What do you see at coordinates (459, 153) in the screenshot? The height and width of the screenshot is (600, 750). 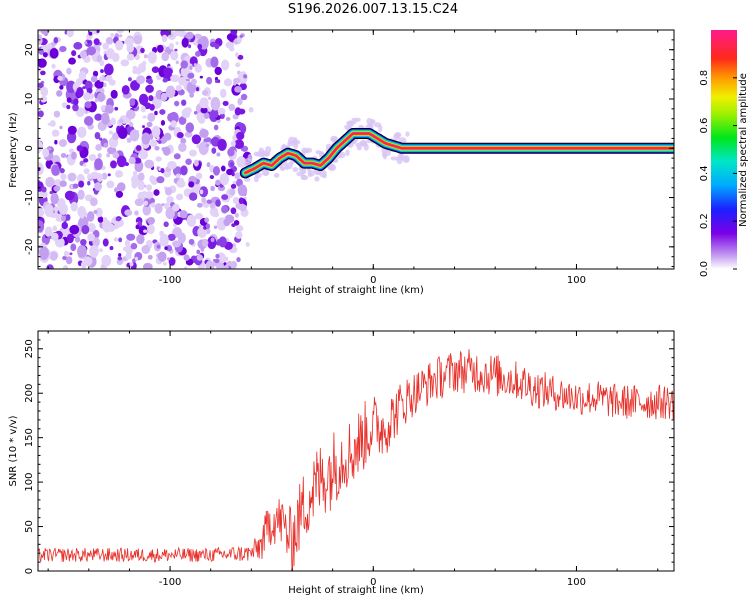 I see `ridge-band` at bounding box center [459, 153].